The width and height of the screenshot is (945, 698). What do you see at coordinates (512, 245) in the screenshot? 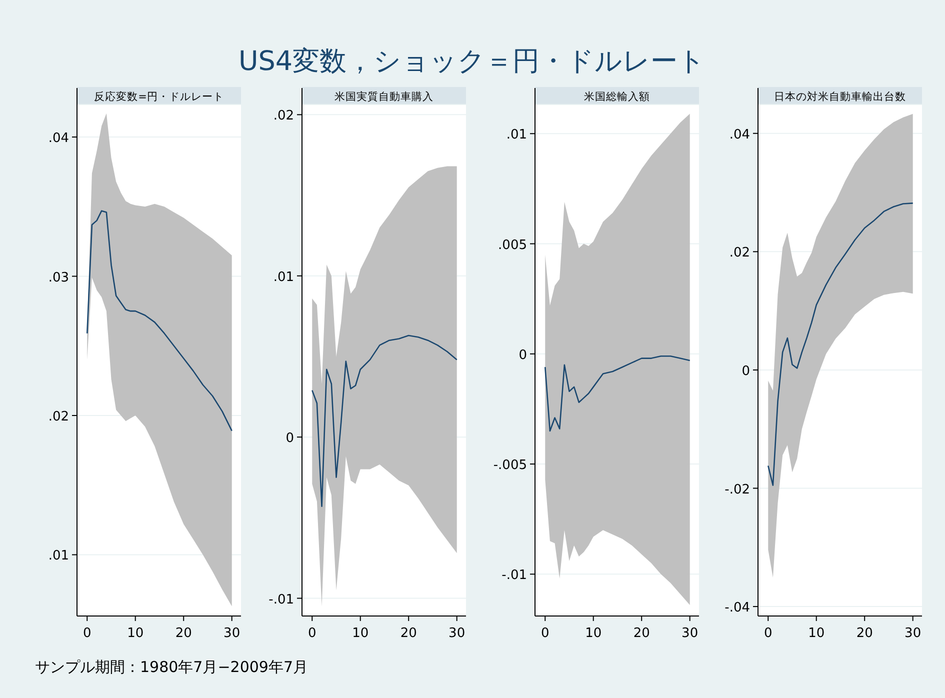
I see `y-tick-label: .005` at bounding box center [512, 245].